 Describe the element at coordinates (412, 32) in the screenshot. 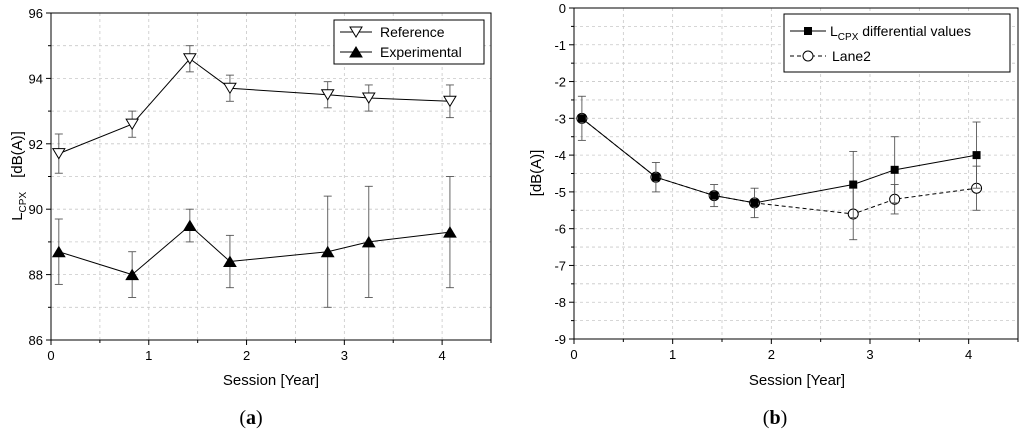

I see `panel-a-legend-label-reference: Reference` at that location.